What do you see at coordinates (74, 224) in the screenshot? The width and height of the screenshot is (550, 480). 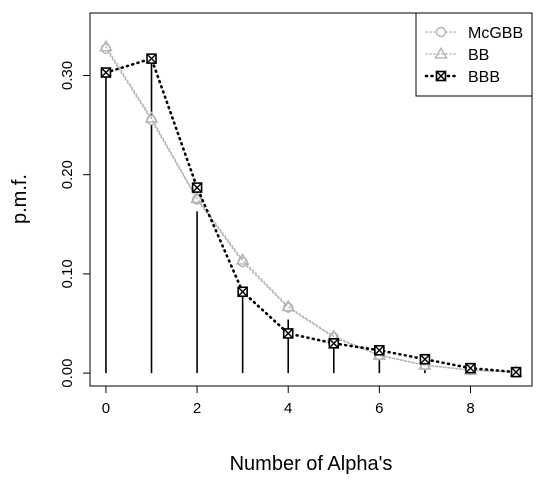 I see `y-axis: 0.00 0.10 0.20 0.30` at bounding box center [74, 224].